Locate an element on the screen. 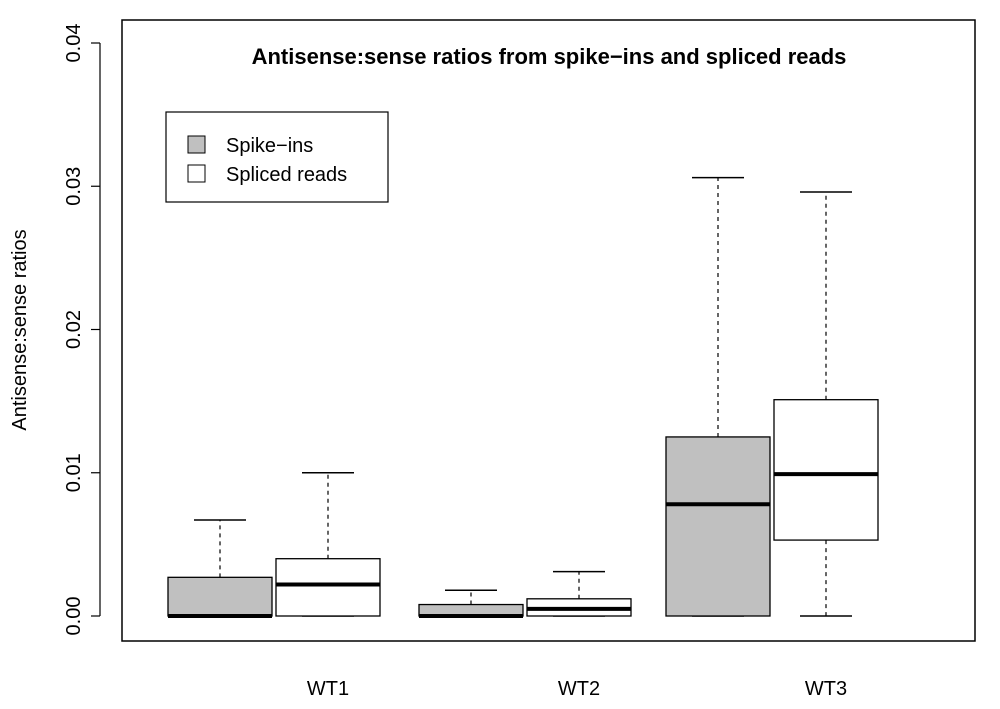 The height and width of the screenshot is (709, 1000). legend-frame is located at coordinates (277, 157).